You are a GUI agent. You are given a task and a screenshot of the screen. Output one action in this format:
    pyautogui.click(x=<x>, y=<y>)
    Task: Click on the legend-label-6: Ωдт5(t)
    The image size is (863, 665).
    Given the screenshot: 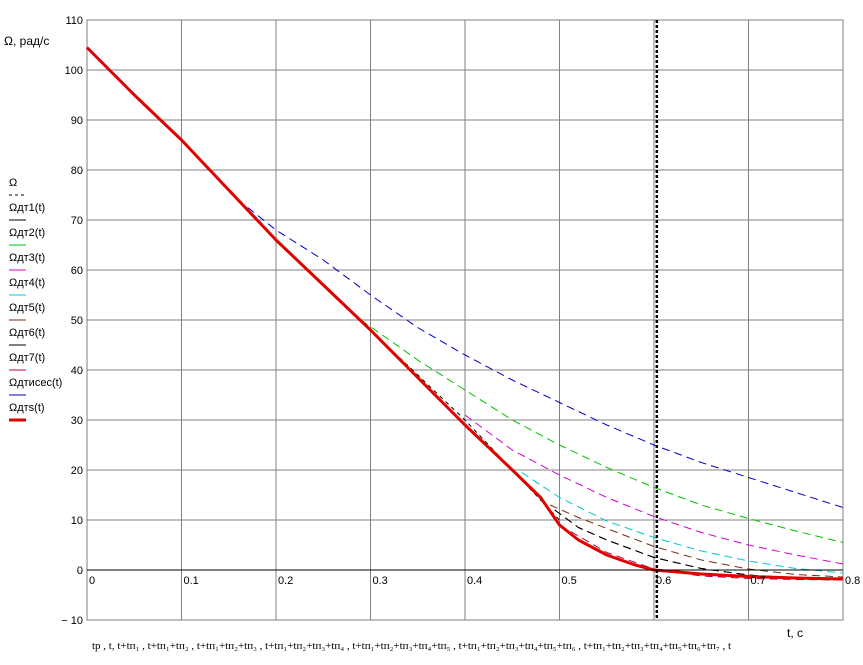 What is the action you would take?
    pyautogui.click(x=27, y=308)
    